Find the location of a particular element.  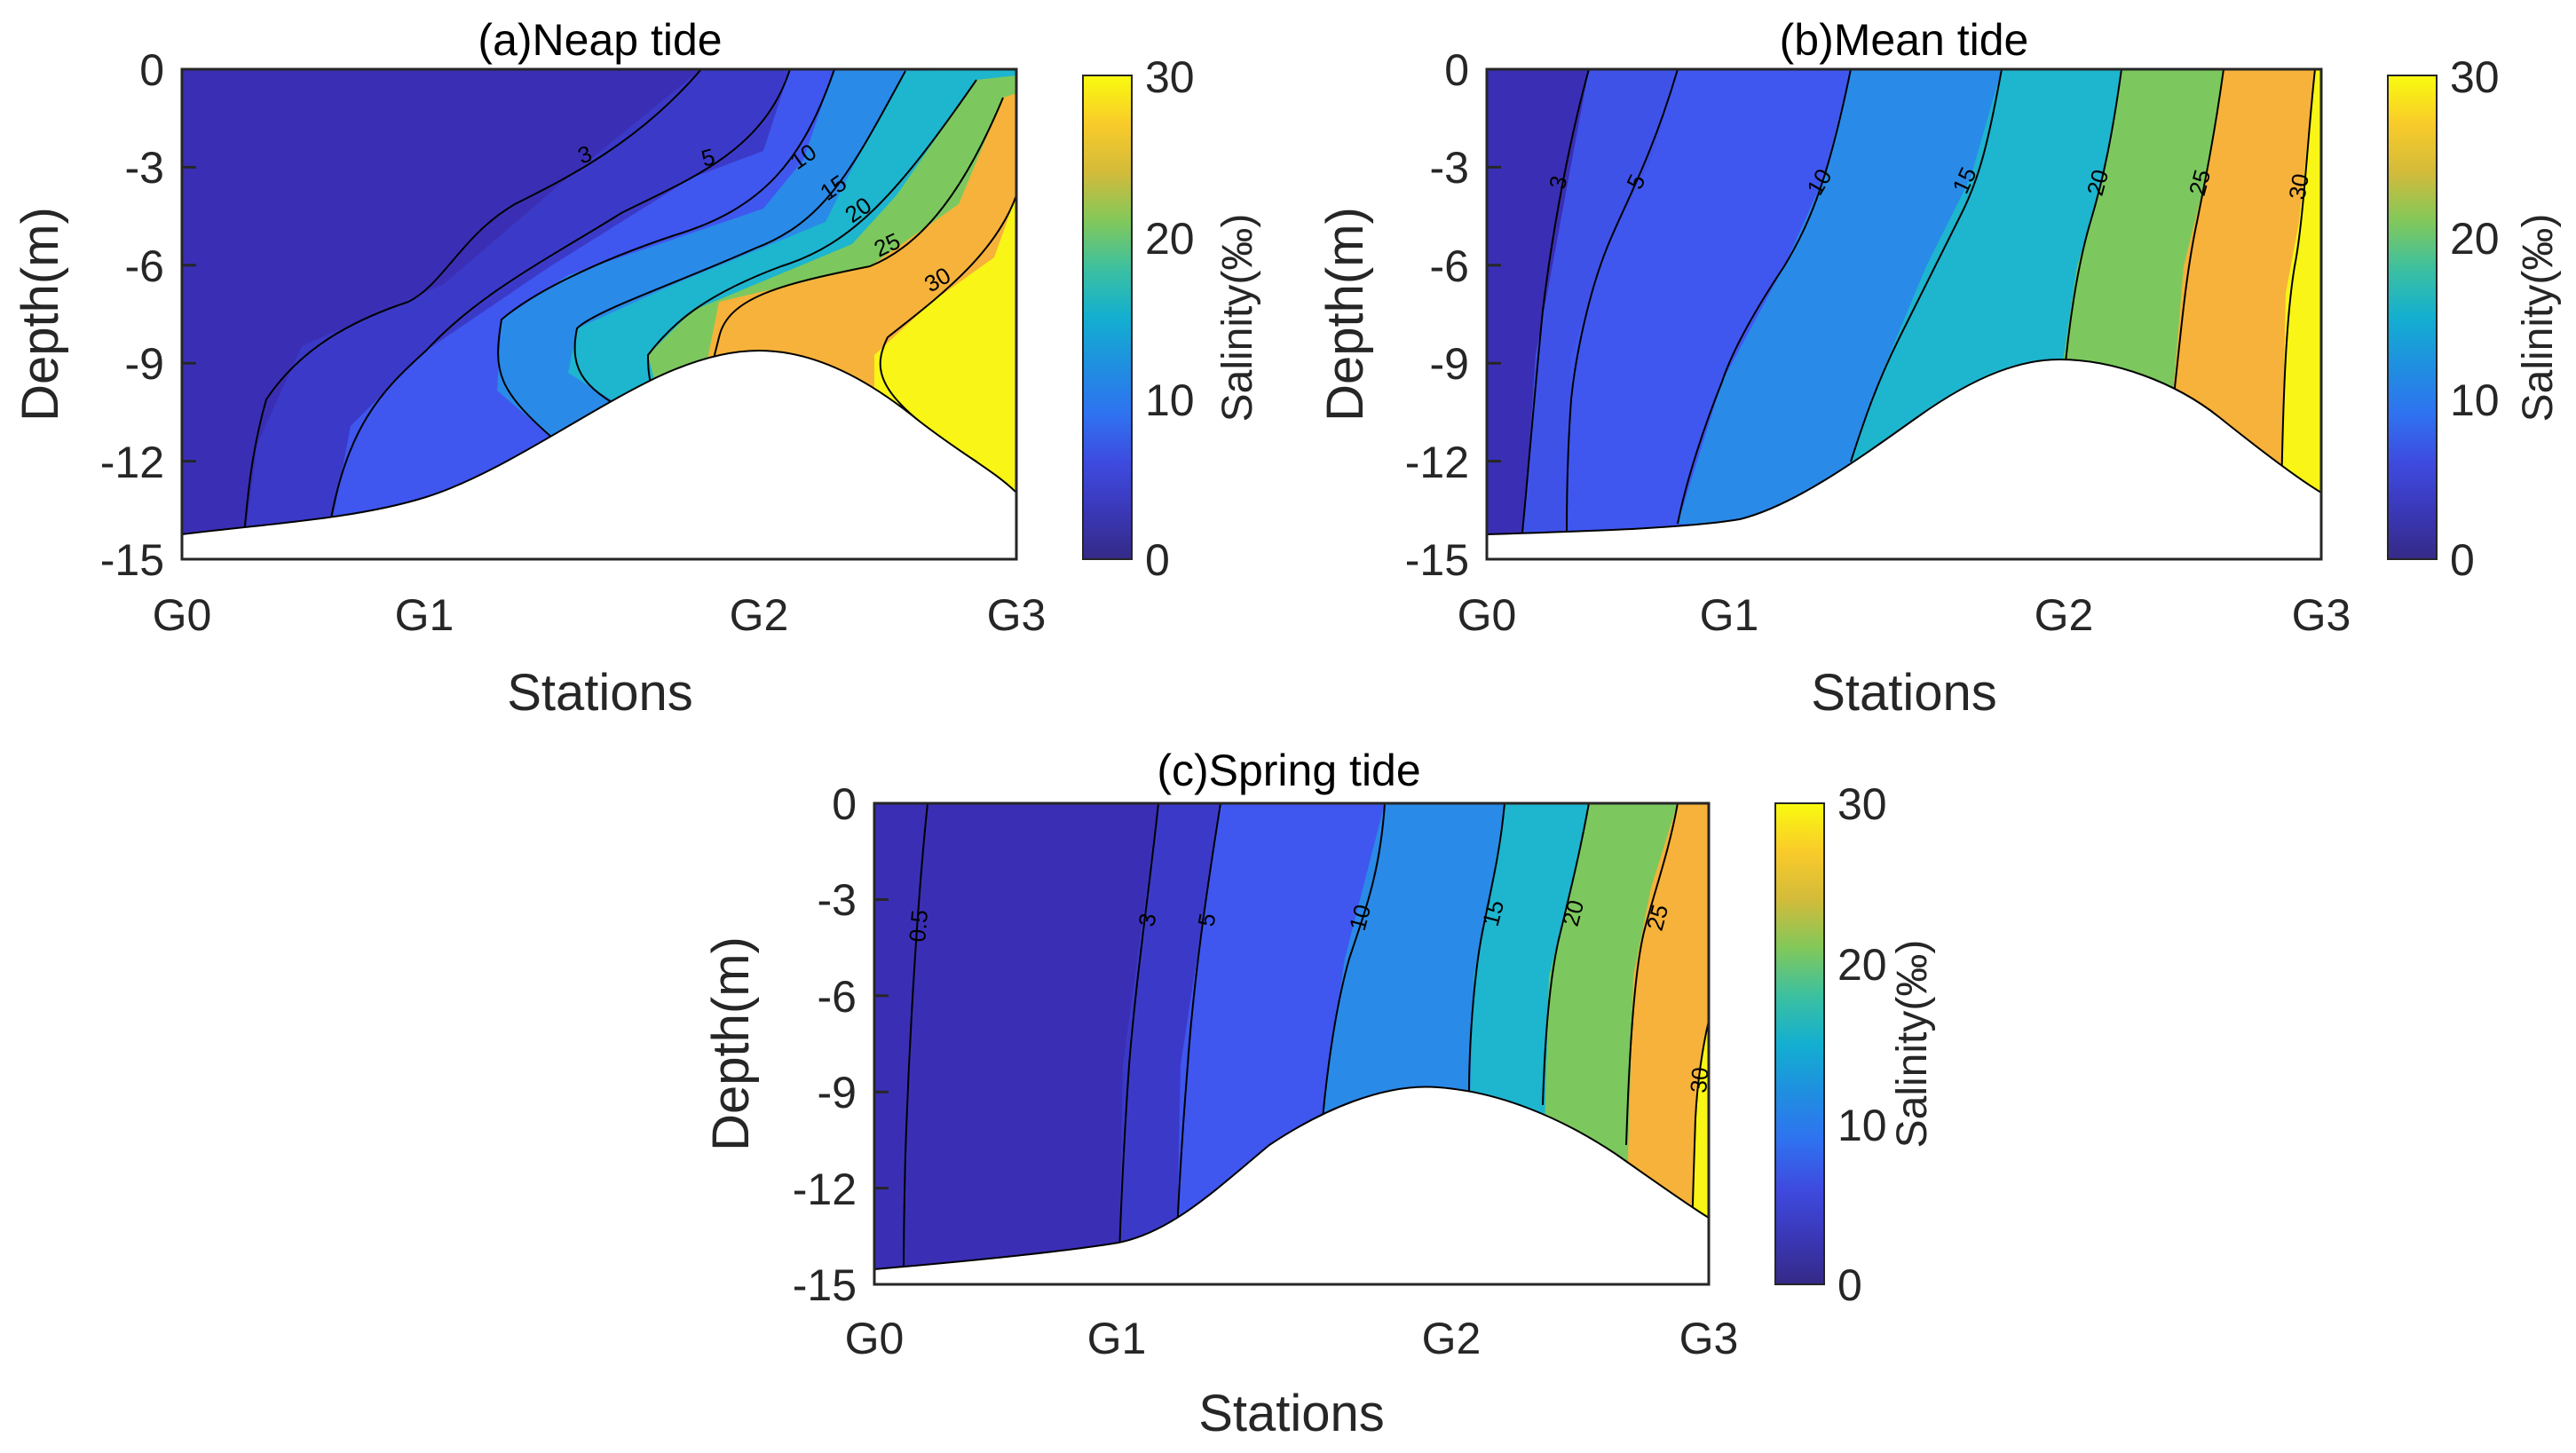

panel-b-title: (b)Mean tide is located at coordinates (1904, 40).